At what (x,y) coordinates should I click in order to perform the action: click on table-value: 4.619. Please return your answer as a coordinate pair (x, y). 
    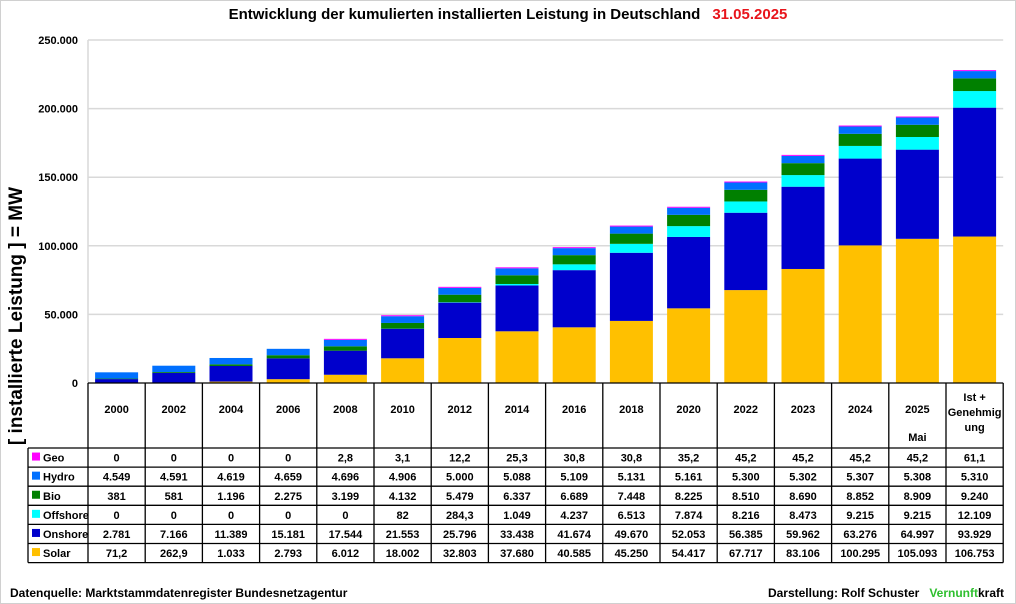
    Looking at the image, I should click on (231, 478).